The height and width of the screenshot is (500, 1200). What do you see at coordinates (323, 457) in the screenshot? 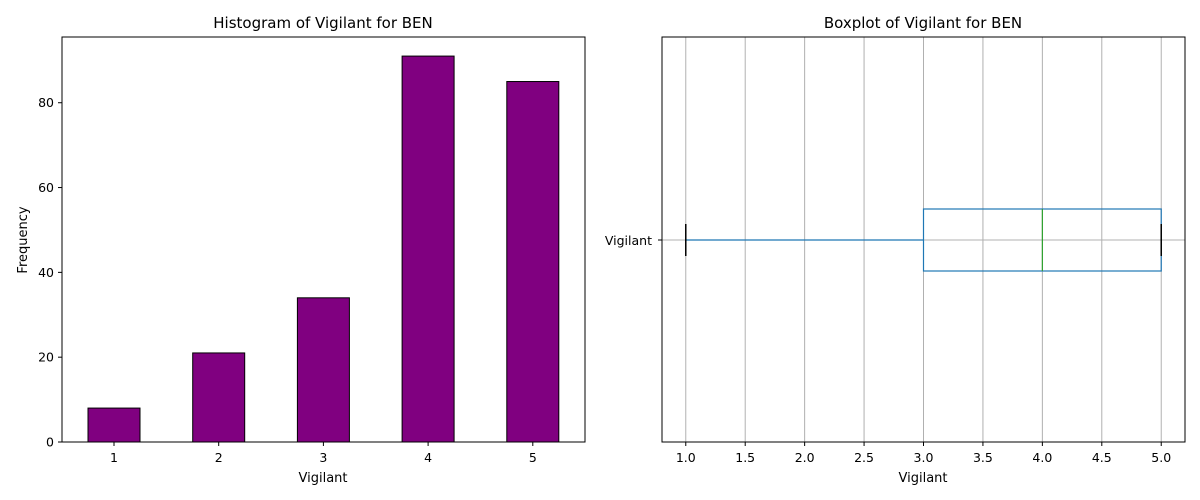
I see `histogram-x-tick-label: 3` at bounding box center [323, 457].